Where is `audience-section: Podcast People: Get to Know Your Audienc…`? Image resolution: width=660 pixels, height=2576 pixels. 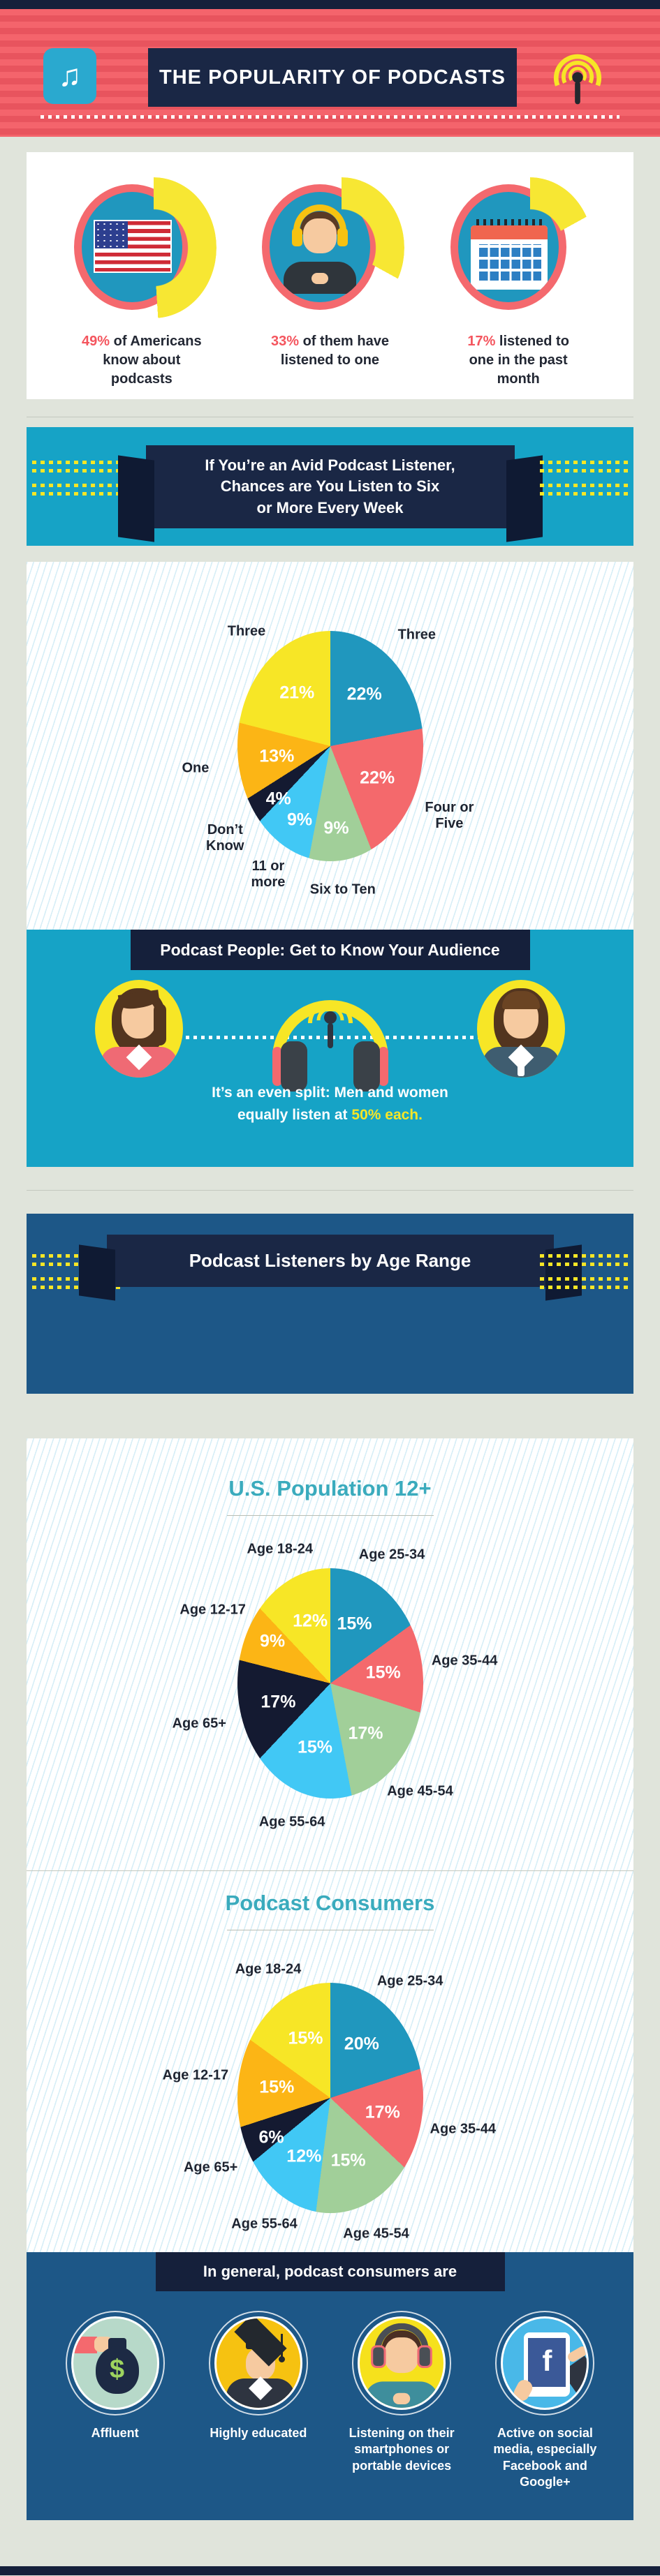 audience-section: Podcast People: Get to Know Your Audienc… is located at coordinates (330, 1049).